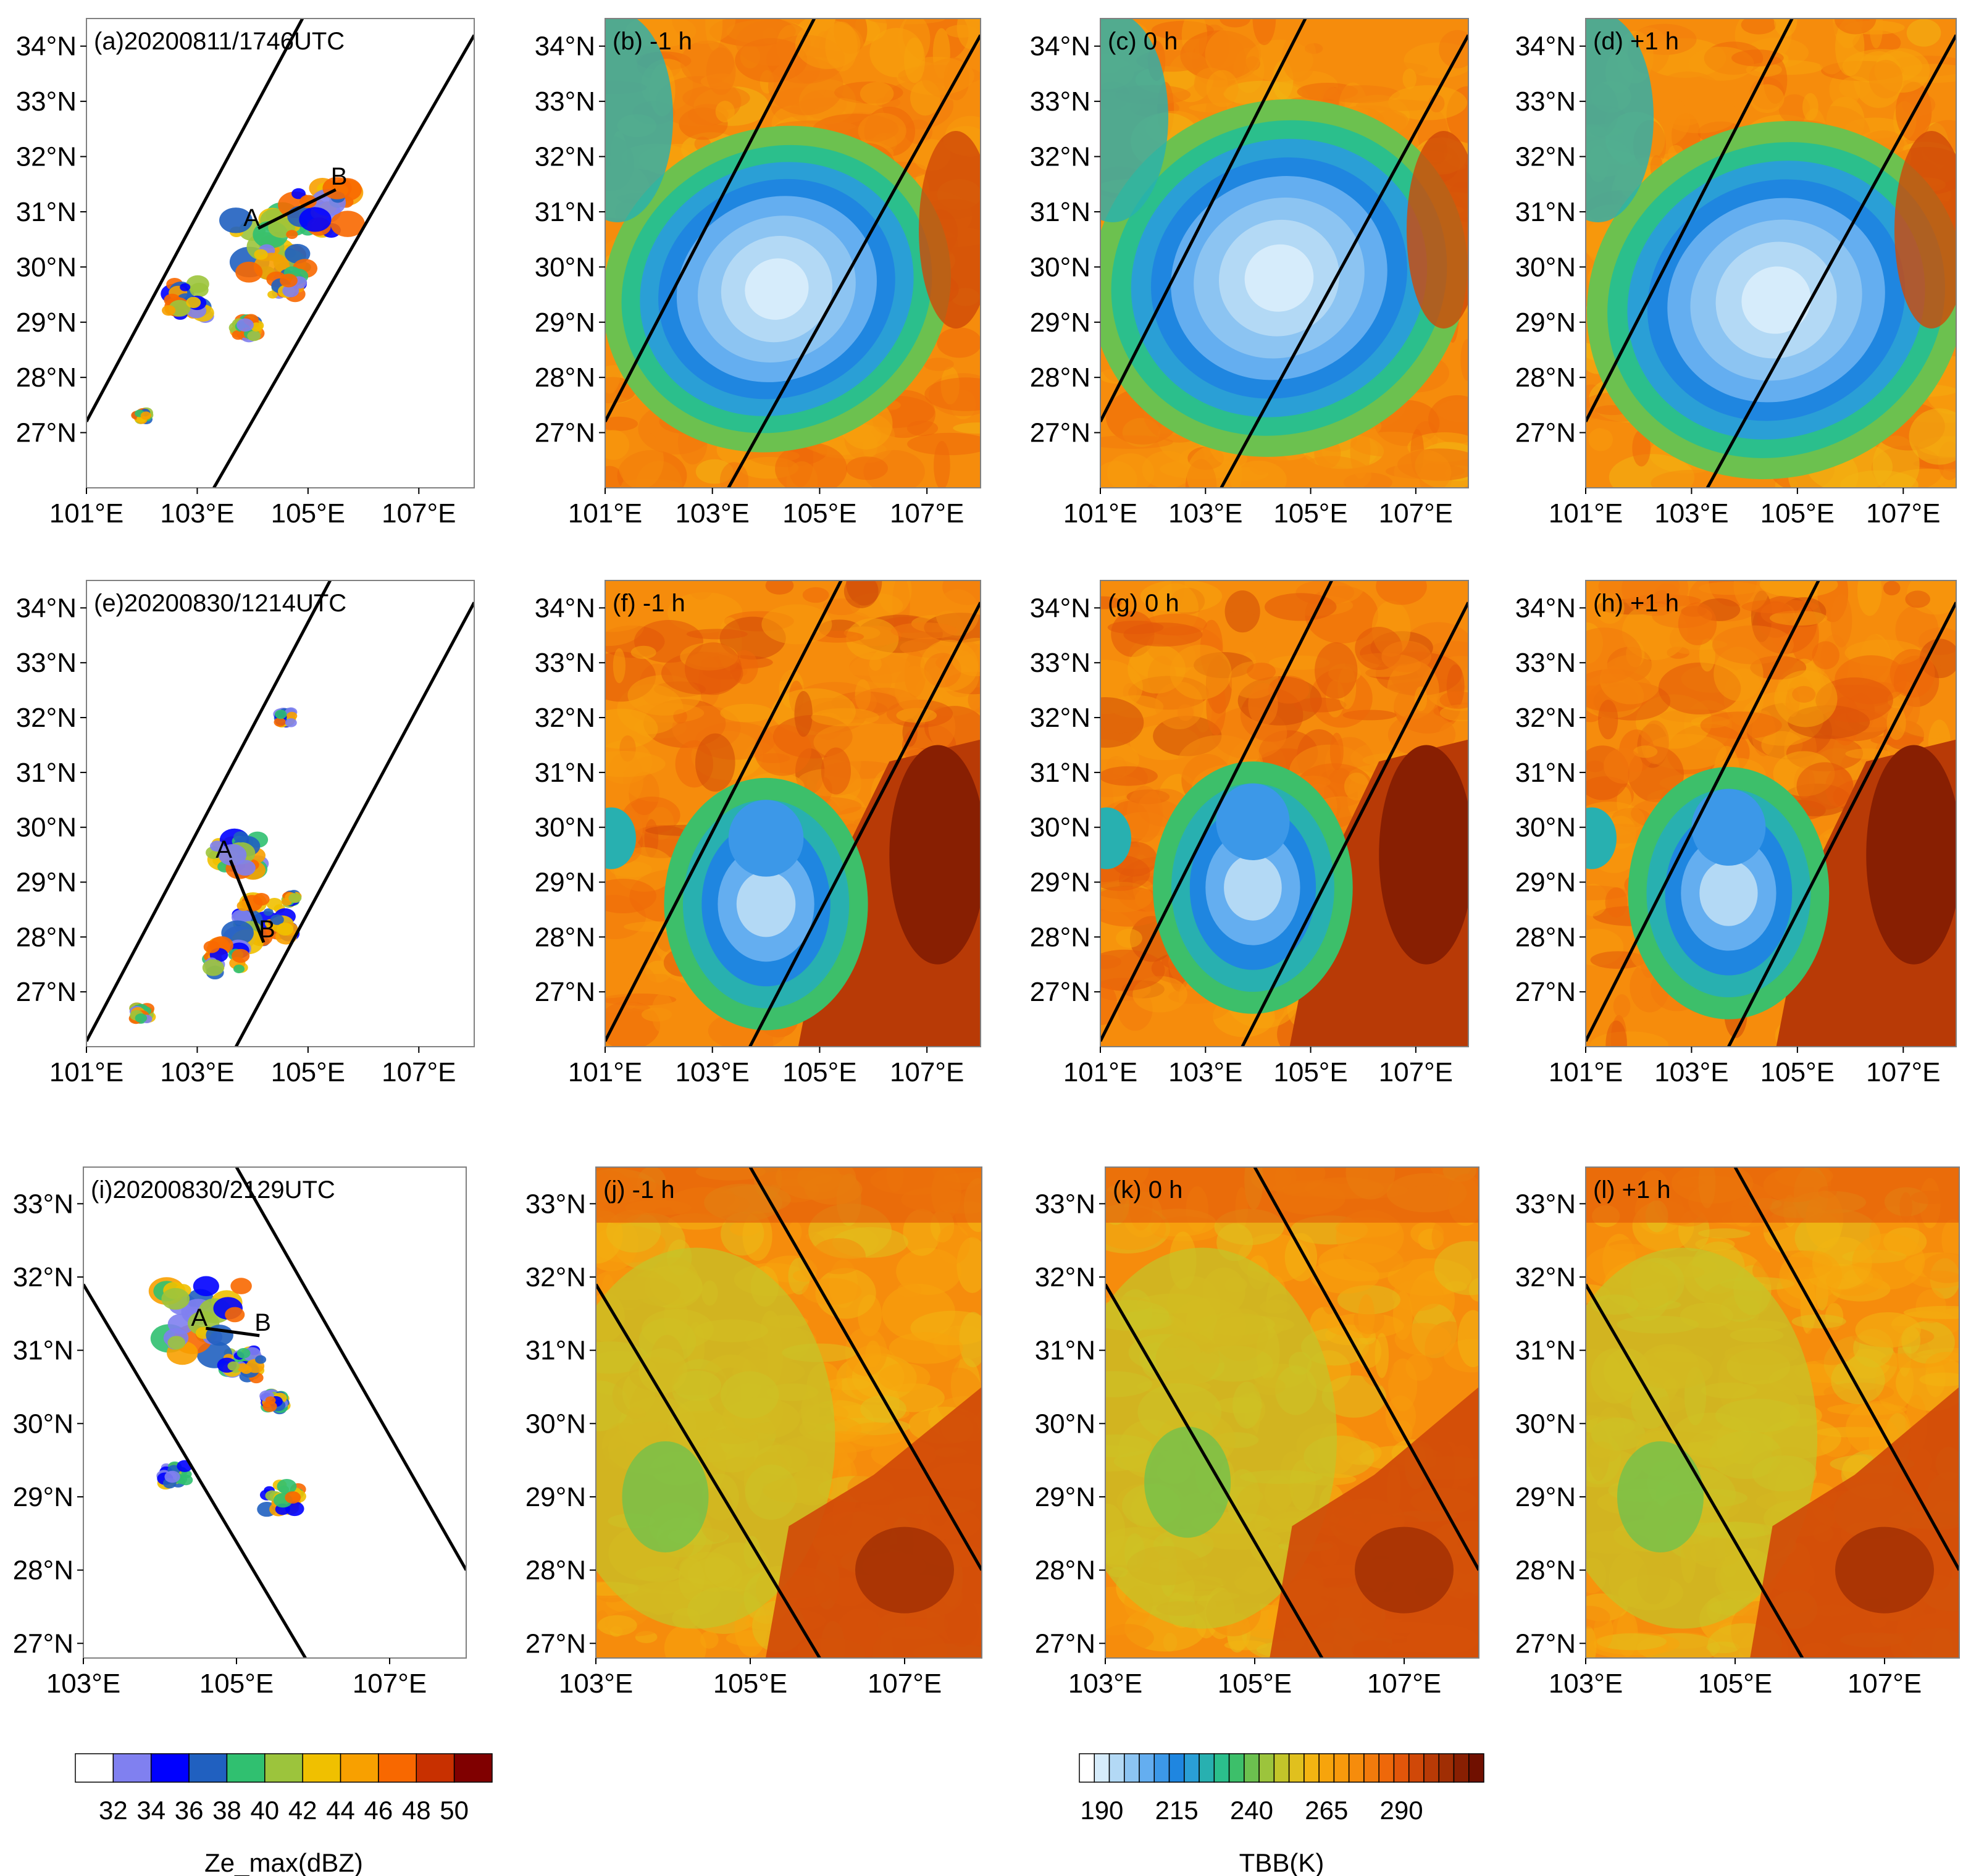 The image size is (1971, 1876). What do you see at coordinates (649, 603) in the screenshot?
I see `panel-title: (f) -1 h` at bounding box center [649, 603].